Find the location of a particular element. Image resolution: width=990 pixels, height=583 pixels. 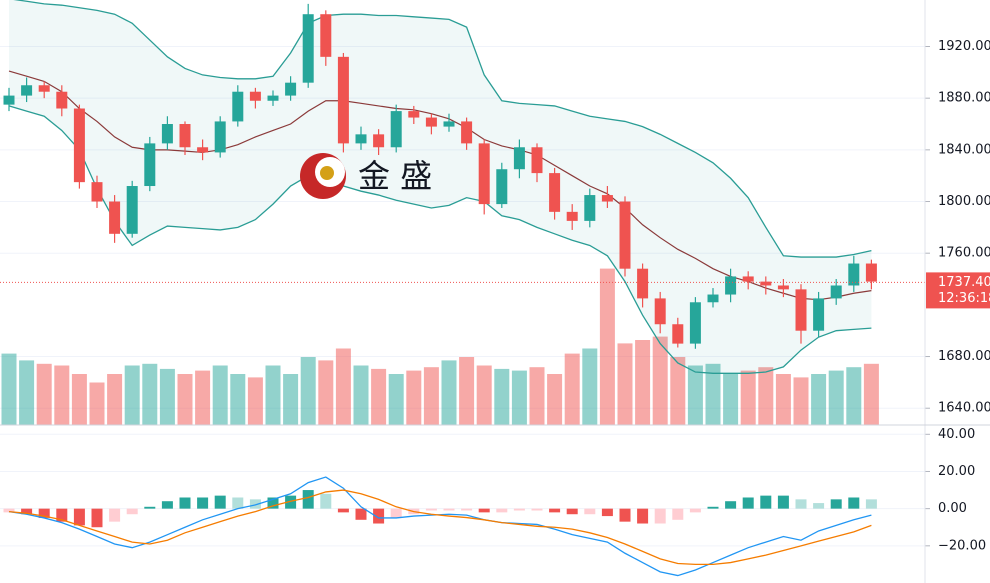

watermark-text: 金 盛 is located at coordinates (395, 176).